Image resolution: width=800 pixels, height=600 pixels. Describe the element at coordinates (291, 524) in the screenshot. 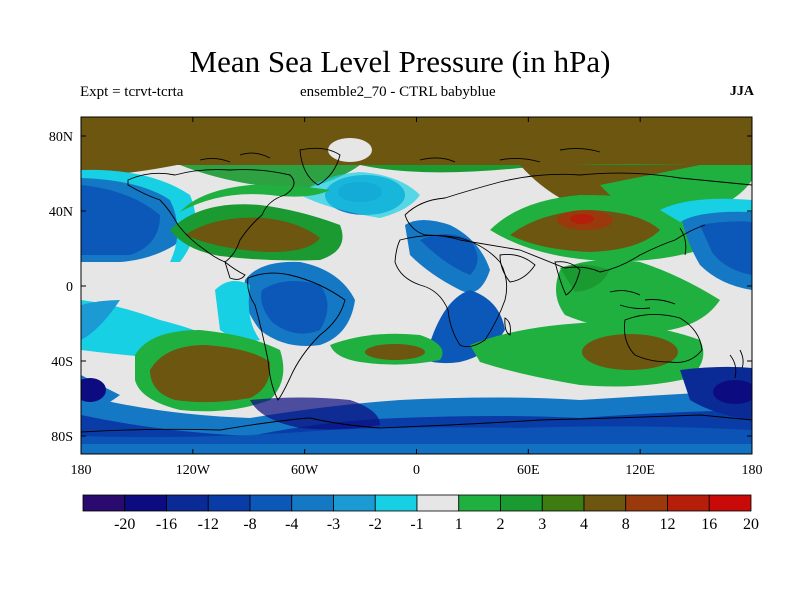

I see `colorbar-label: -4` at that location.